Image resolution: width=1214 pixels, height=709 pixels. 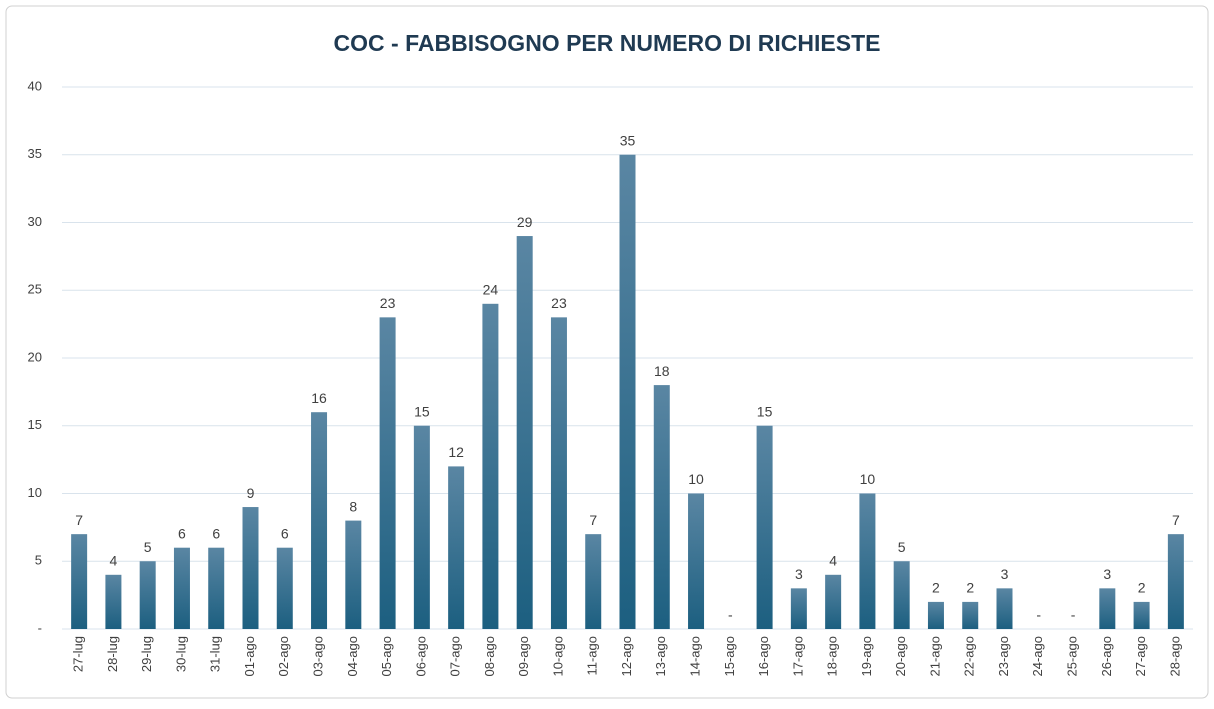 What do you see at coordinates (832, 656) in the screenshot?
I see `x-tick-label: 18-ago` at bounding box center [832, 656].